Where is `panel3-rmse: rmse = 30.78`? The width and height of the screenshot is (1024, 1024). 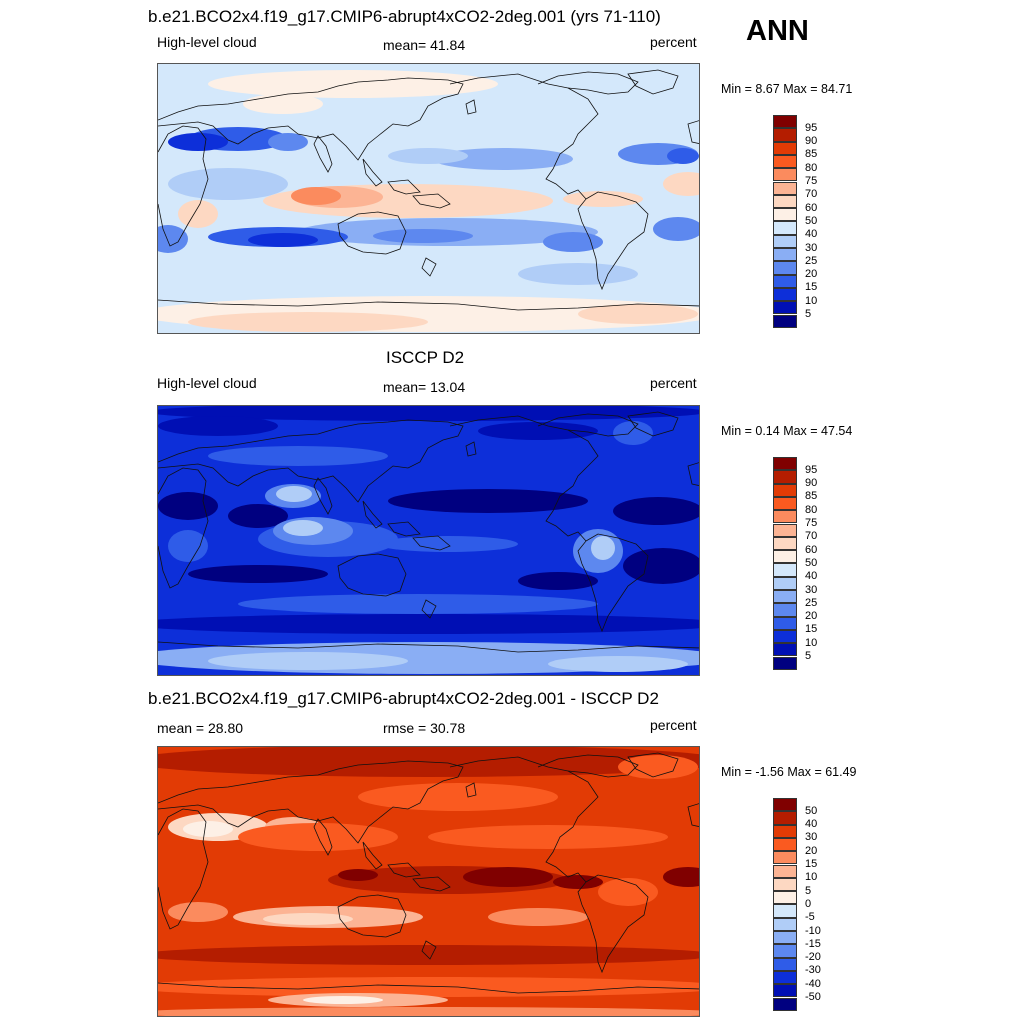 panel3-rmse: rmse = 30.78 is located at coordinates (424, 728).